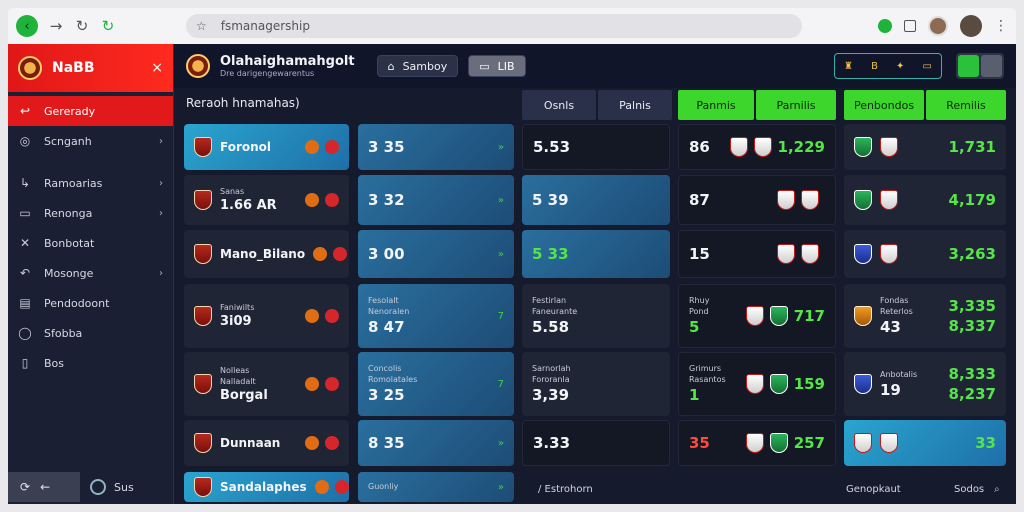 This screenshot has height=512, width=1024. I want to click on team-card: Dunnaan, so click(266, 443).